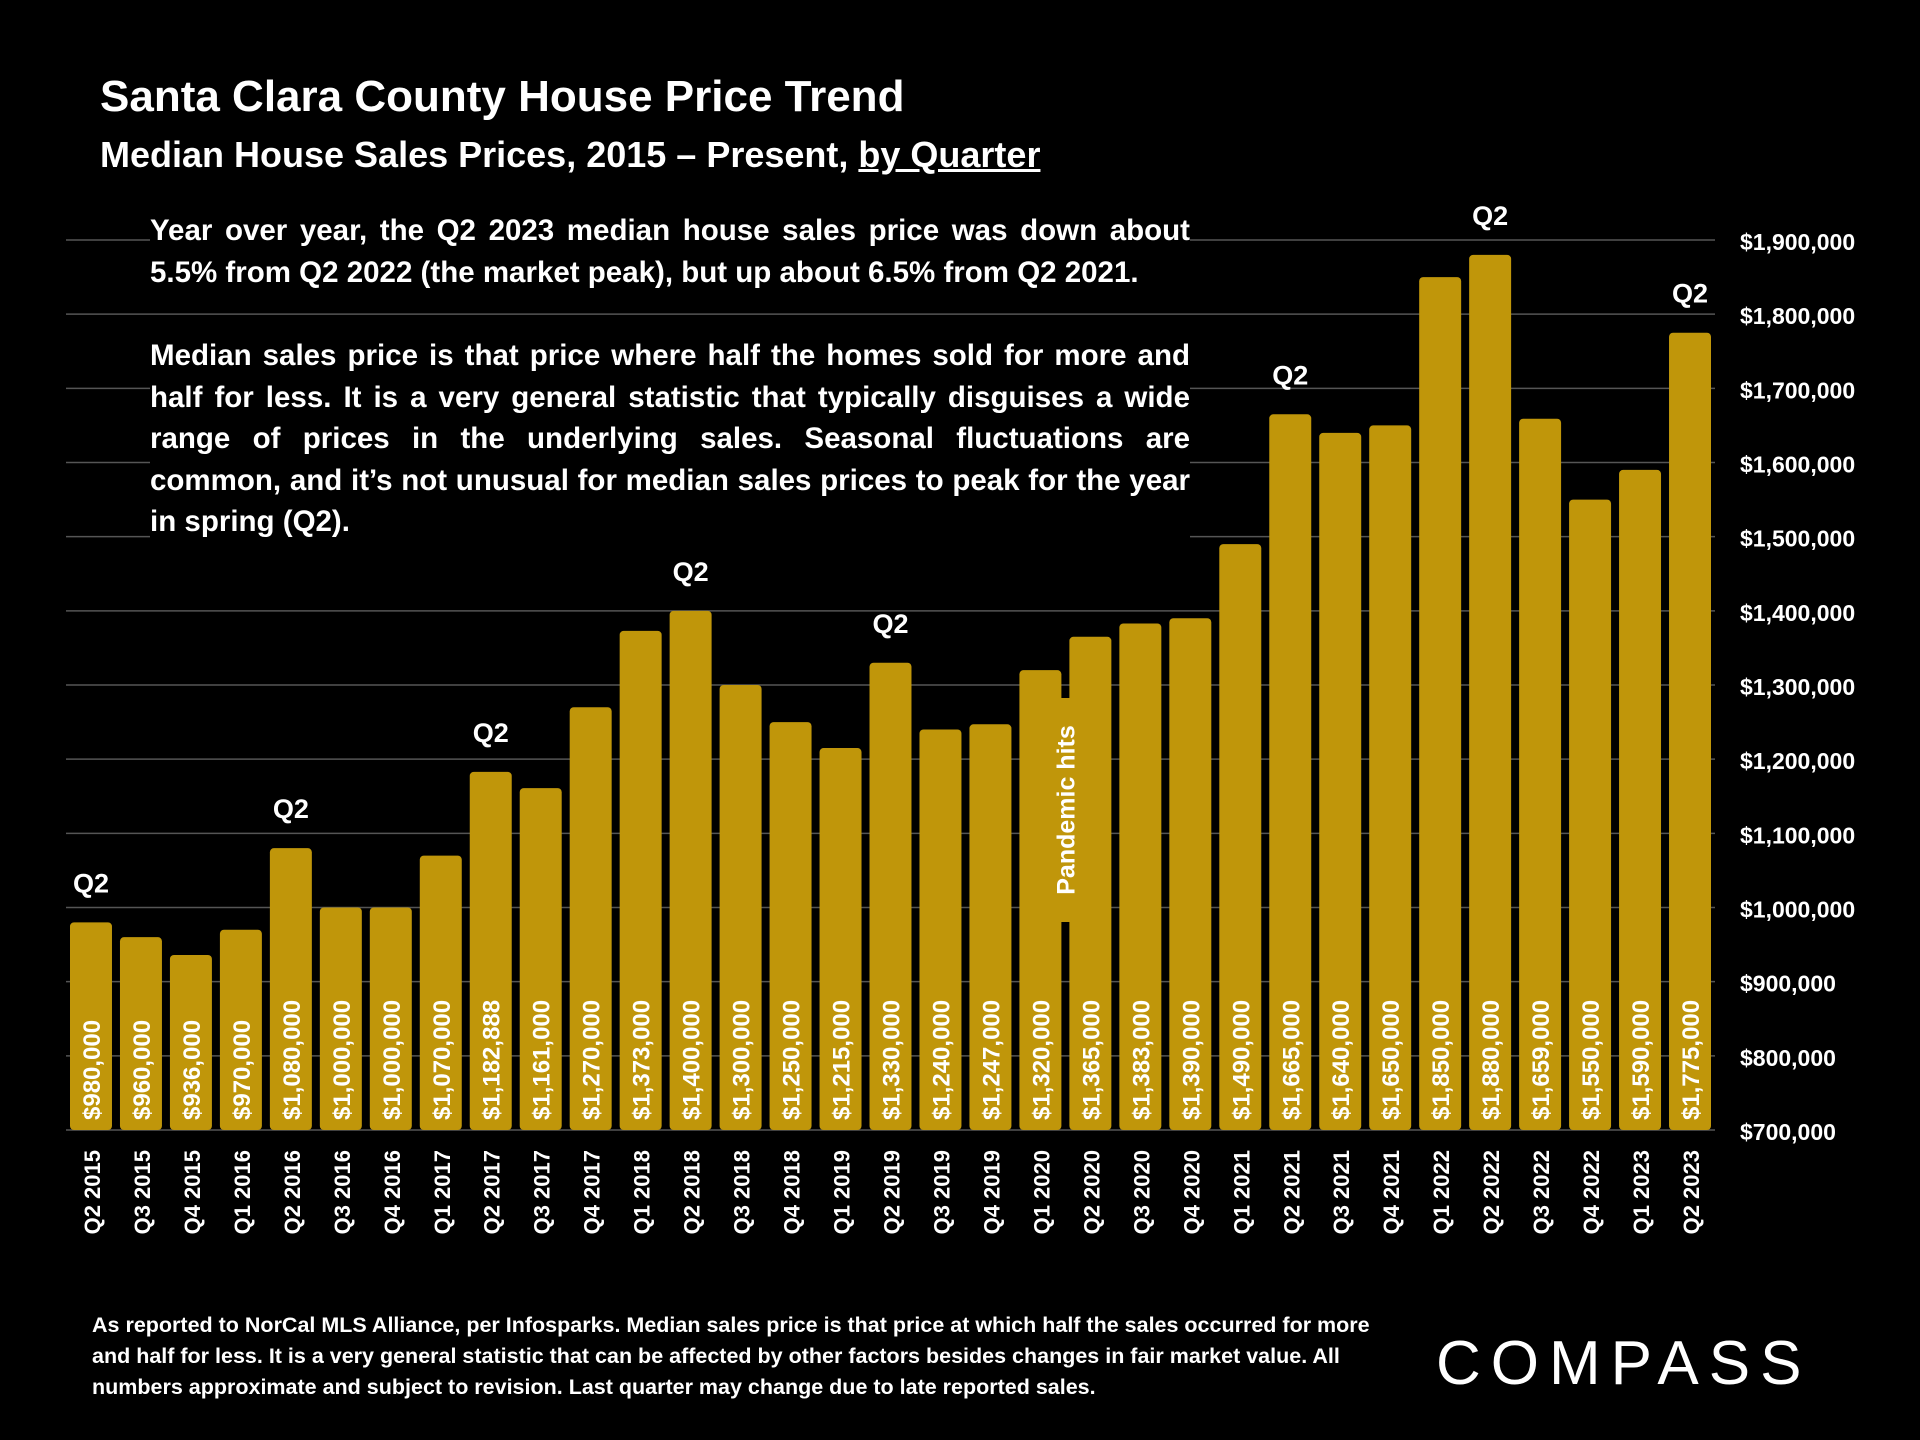  What do you see at coordinates (1797, 465) in the screenshot?
I see `y-tick-label: $1,600,000` at bounding box center [1797, 465].